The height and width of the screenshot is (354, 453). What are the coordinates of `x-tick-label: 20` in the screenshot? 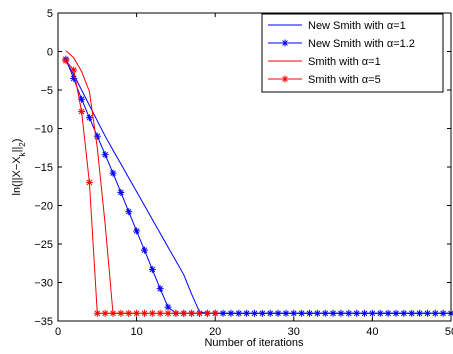 It's located at (215, 332).